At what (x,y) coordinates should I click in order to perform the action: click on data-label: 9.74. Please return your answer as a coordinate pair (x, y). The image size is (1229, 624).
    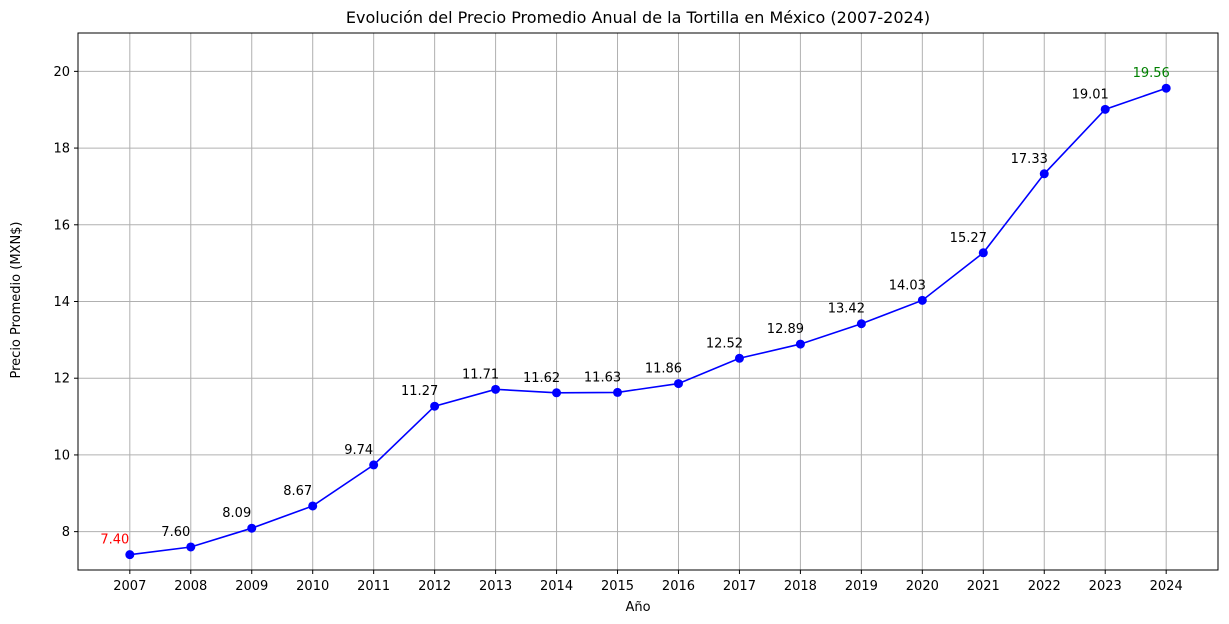
    Looking at the image, I should click on (358, 450).